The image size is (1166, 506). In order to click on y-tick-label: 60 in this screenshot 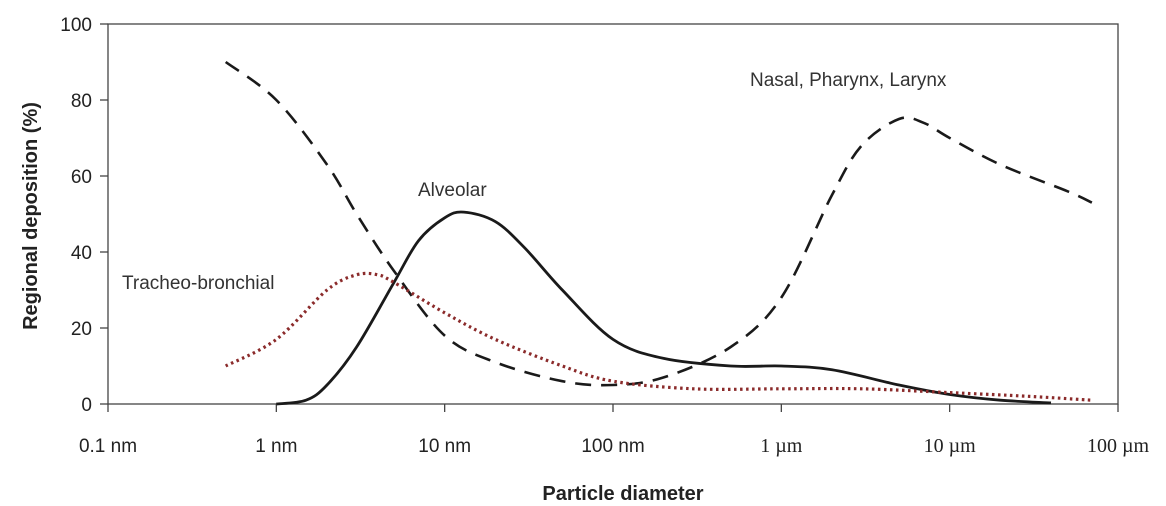, I will do `click(81, 177)`.